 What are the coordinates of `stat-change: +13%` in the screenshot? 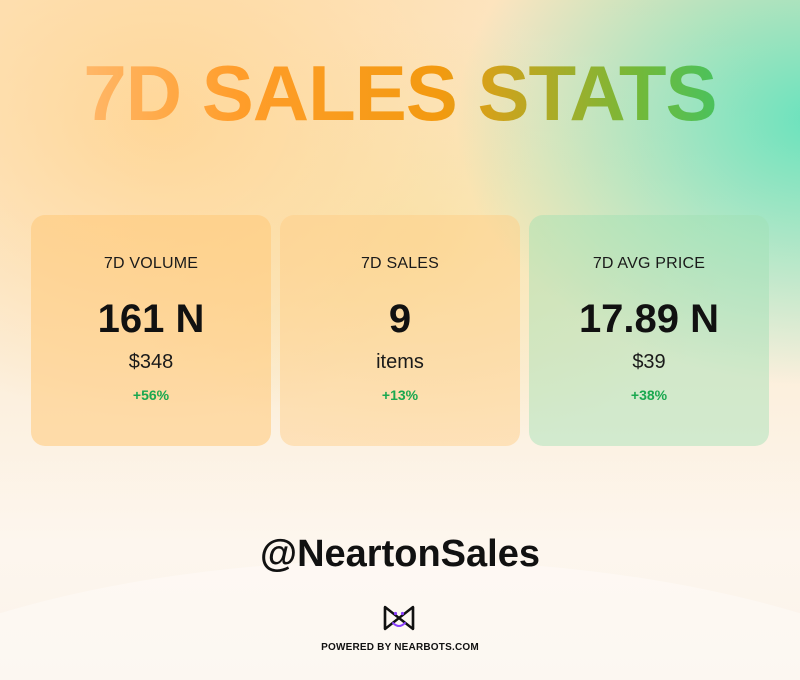 It's located at (400, 395).